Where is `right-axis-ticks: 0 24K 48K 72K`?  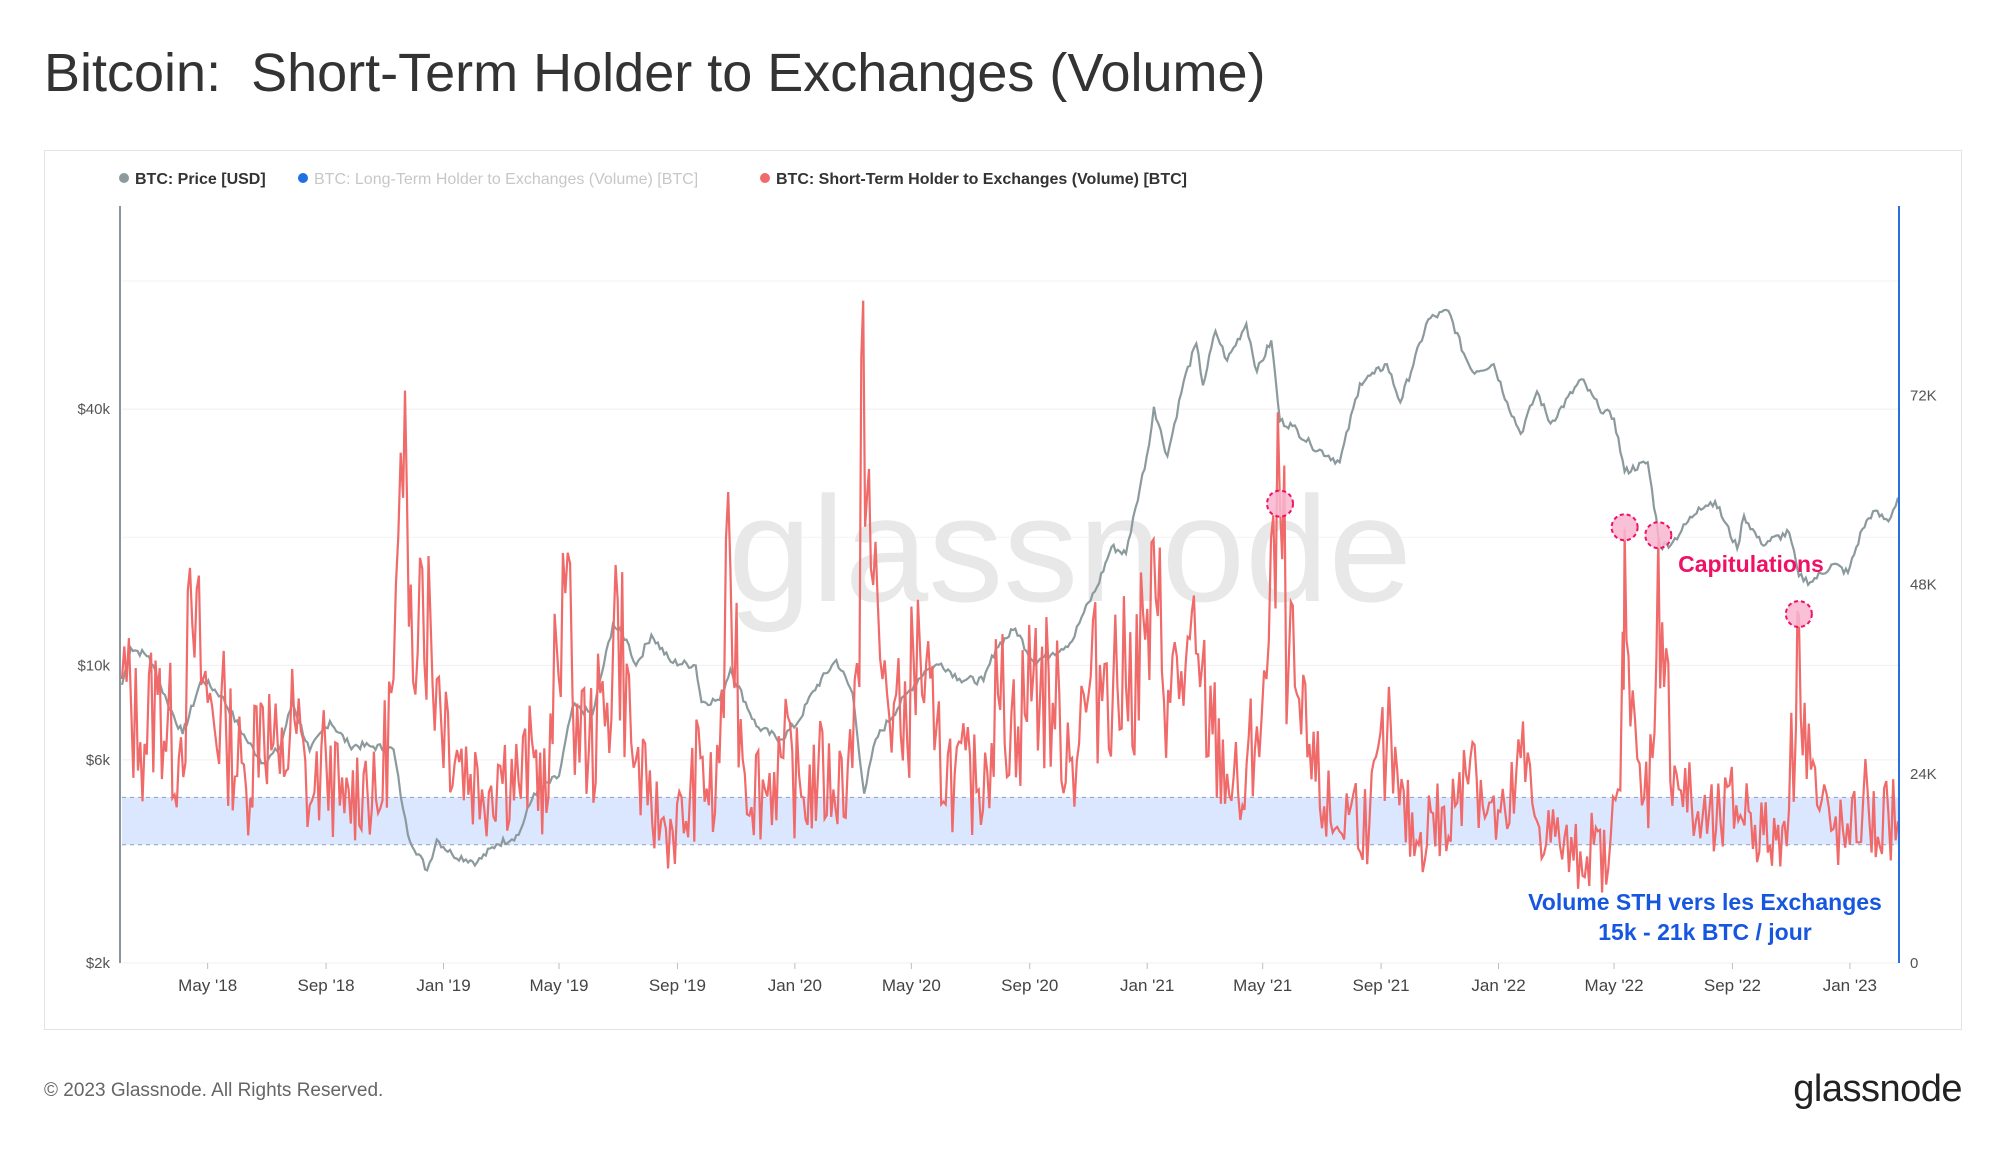 right-axis-ticks: 0 24K 48K 72K is located at coordinates (1923, 679).